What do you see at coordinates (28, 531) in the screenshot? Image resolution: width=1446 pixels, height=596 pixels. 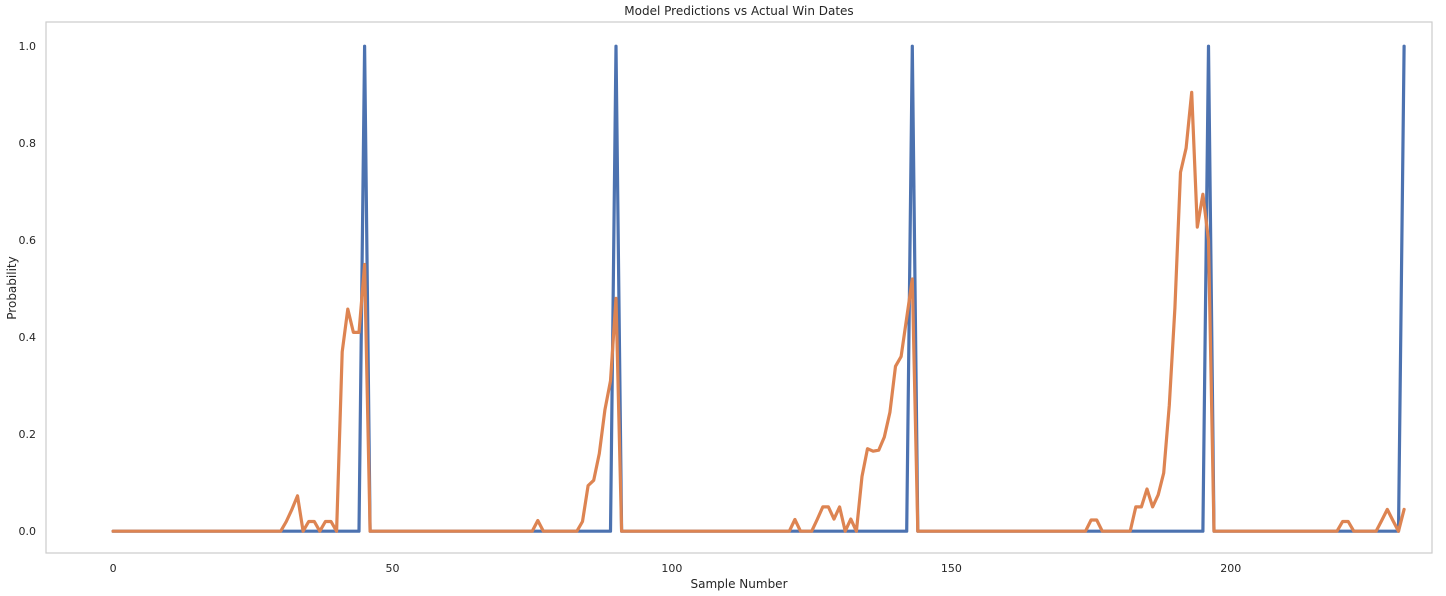 I see `y-tick-label: 0.0` at bounding box center [28, 531].